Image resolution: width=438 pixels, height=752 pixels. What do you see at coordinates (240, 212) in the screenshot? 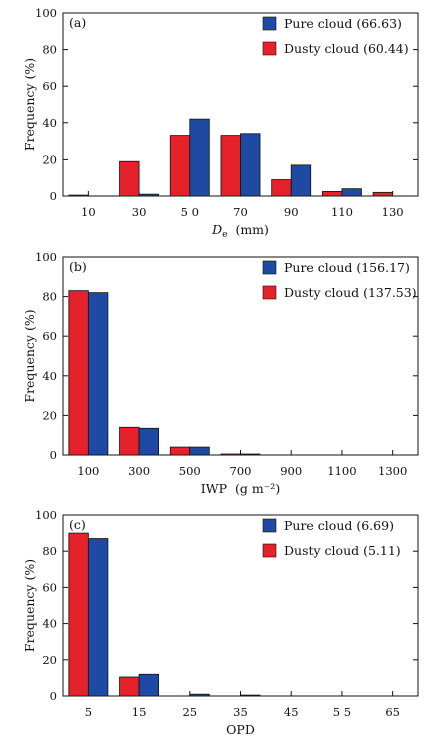
I see `x-tick-label: 70` at bounding box center [240, 212].